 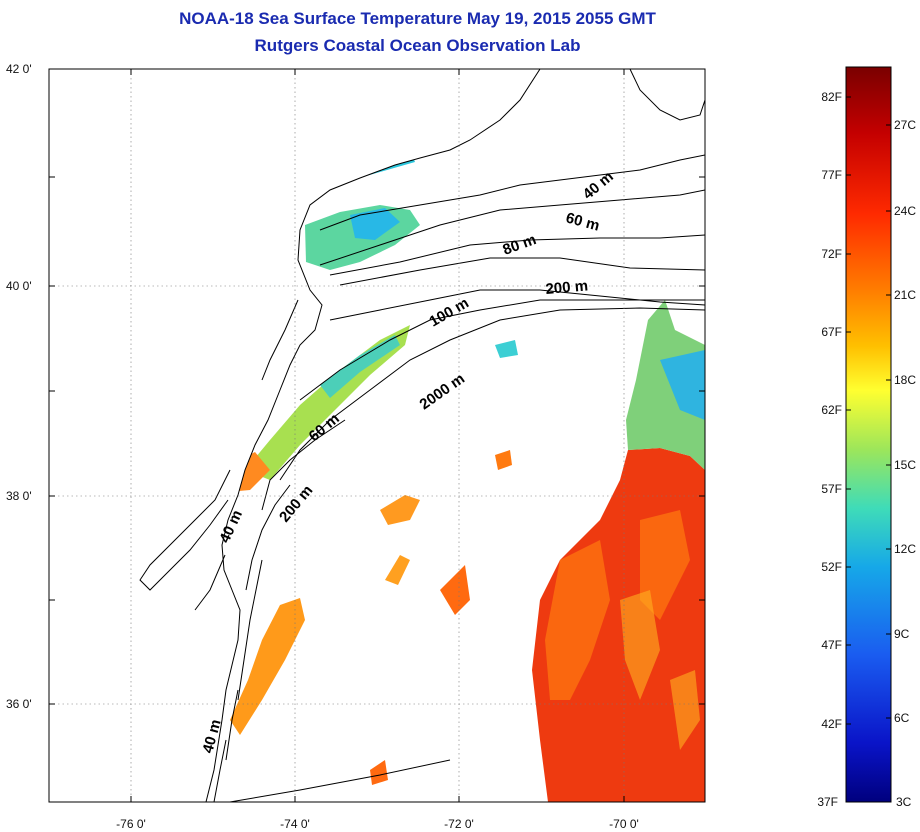 What do you see at coordinates (904, 802) in the screenshot?
I see `colorbar-c-label: 3C` at bounding box center [904, 802].